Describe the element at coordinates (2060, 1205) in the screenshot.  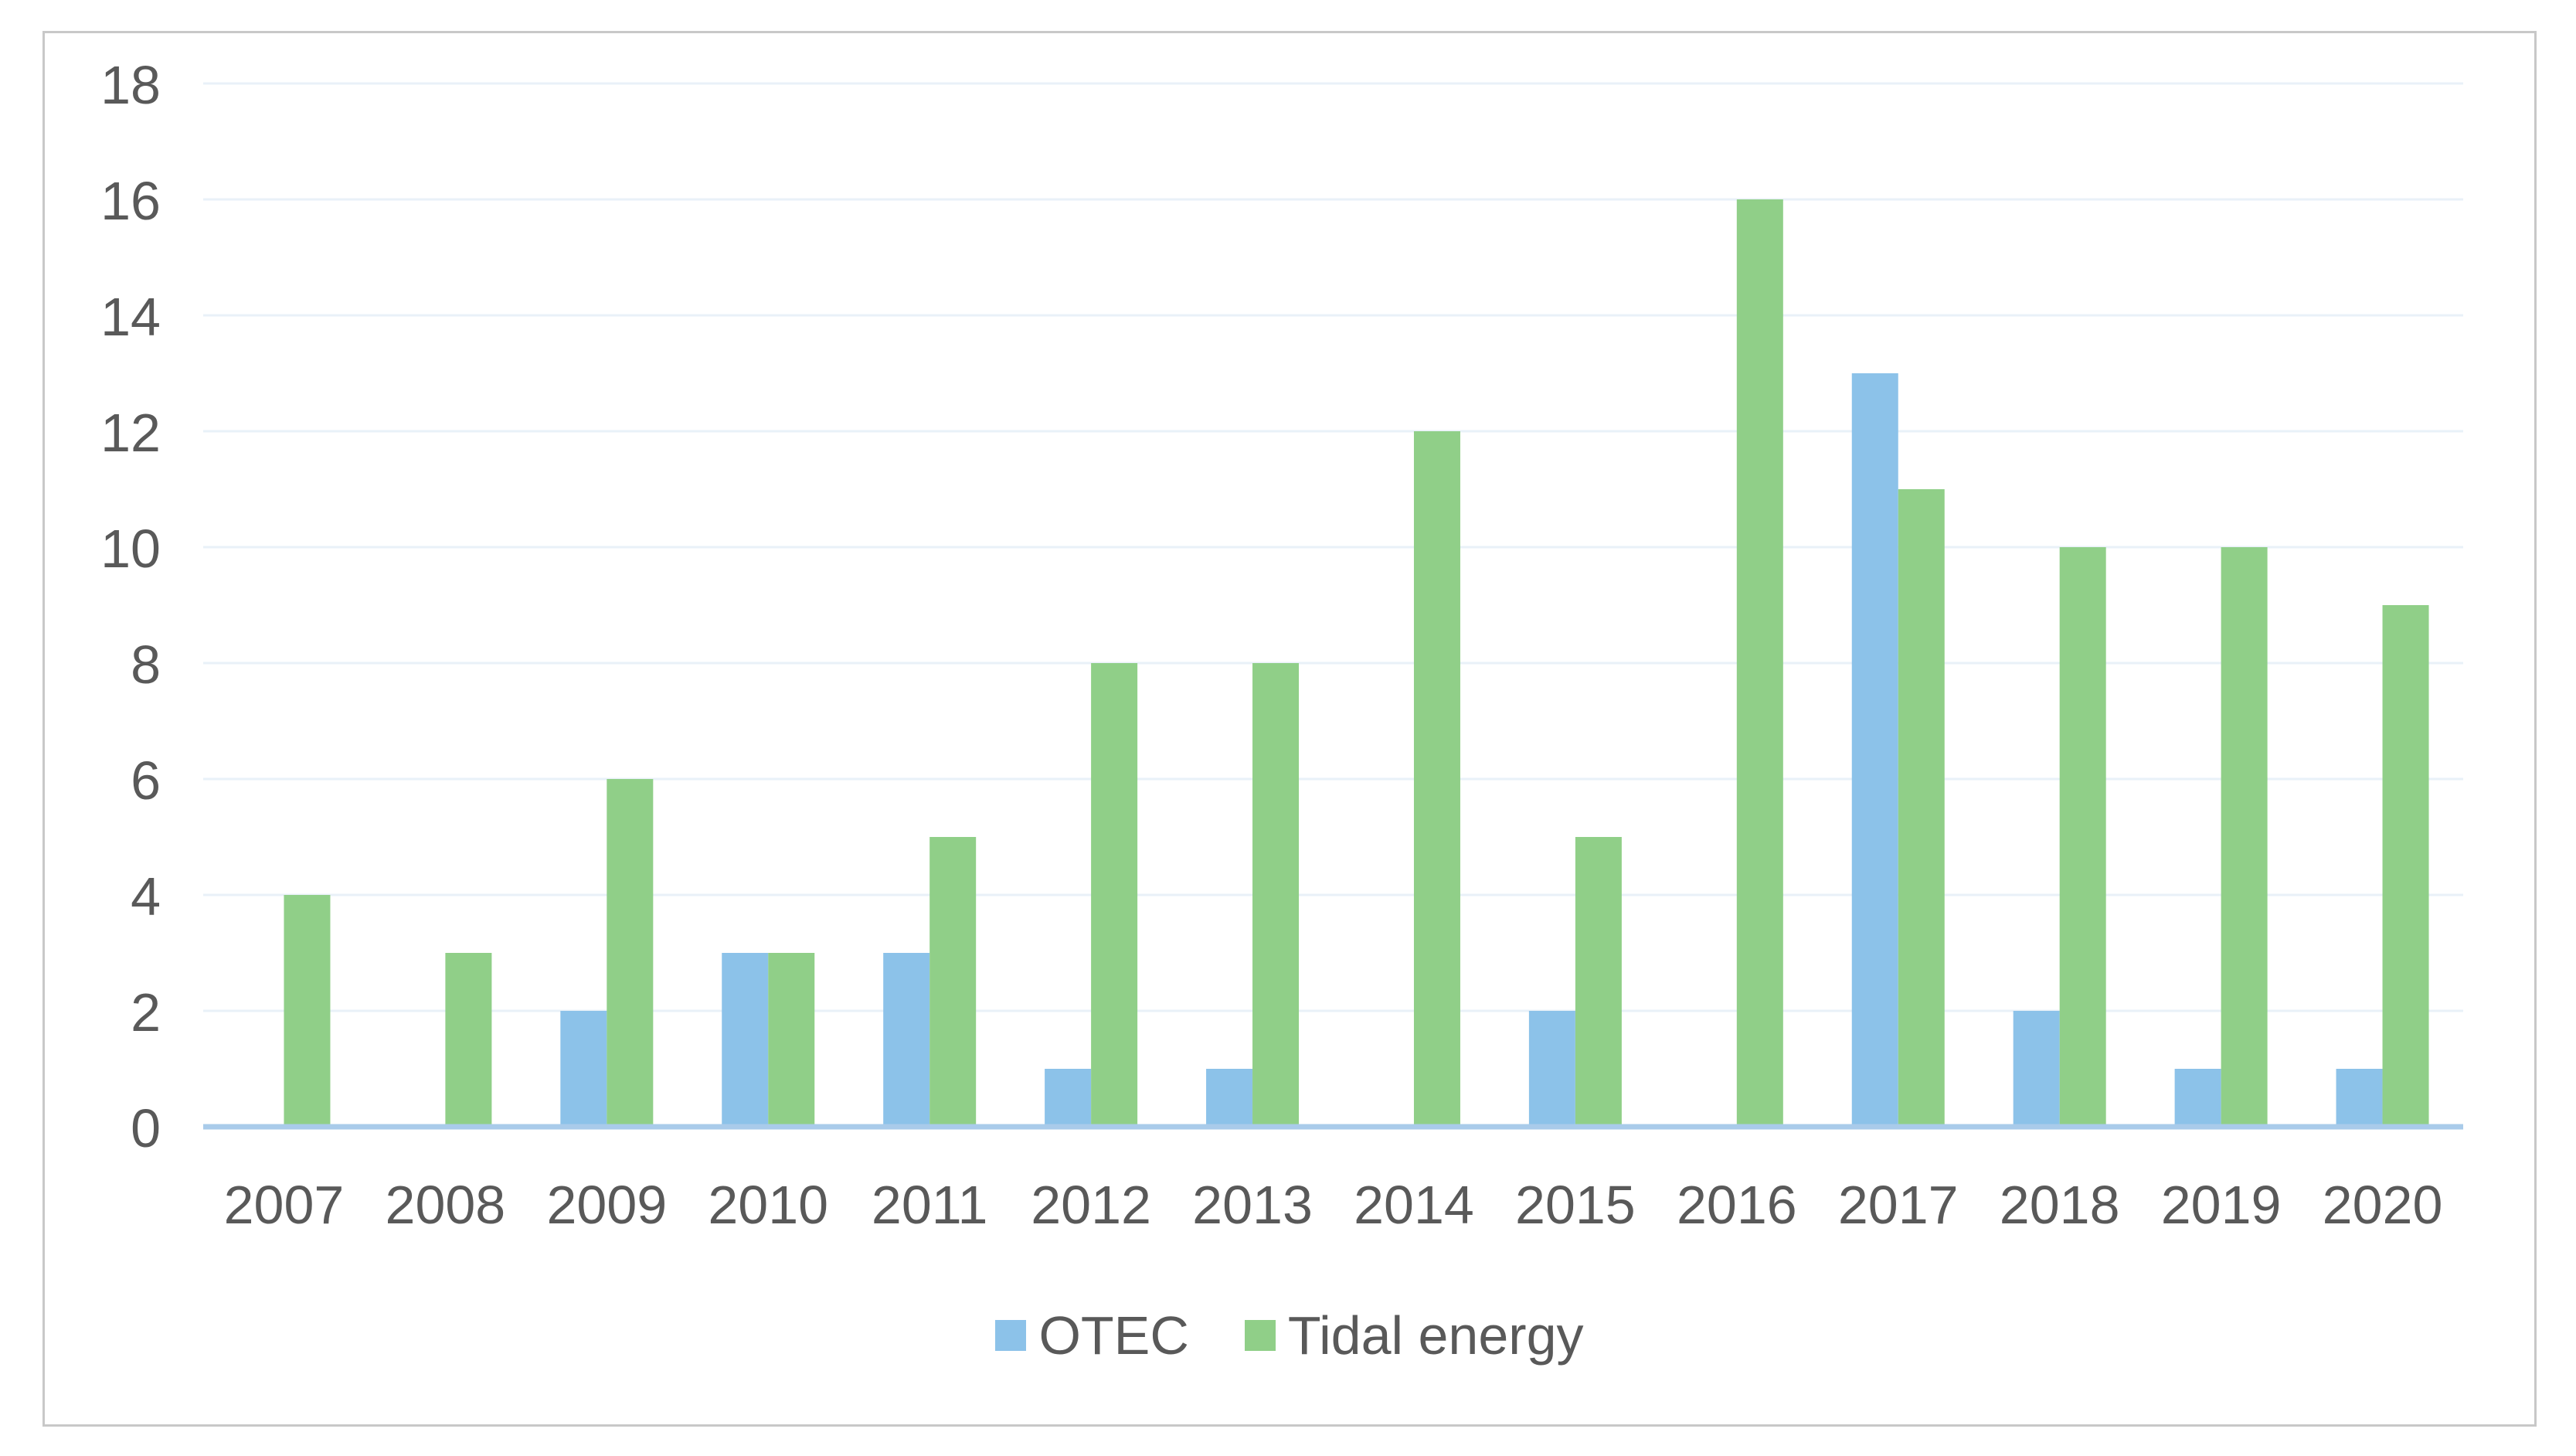
I see `x-axis-tick-label-2018: 2018` at that location.